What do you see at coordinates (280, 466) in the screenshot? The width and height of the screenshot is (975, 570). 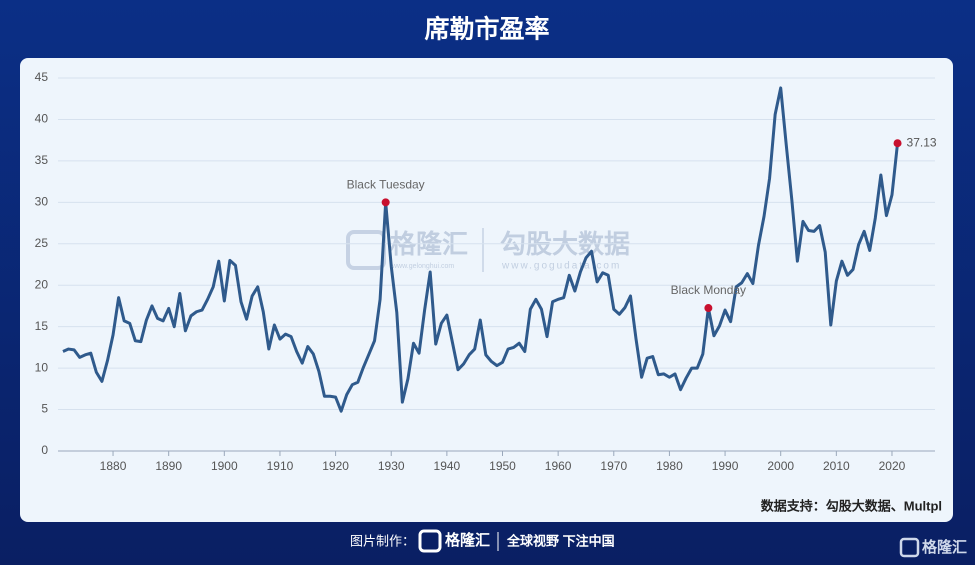 I see `x-tick-label: 1910` at bounding box center [280, 466].